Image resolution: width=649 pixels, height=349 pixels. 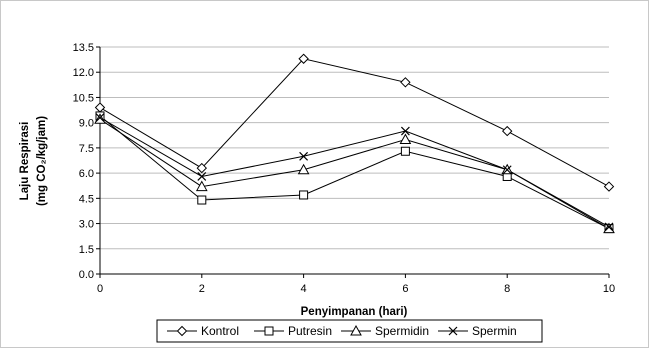 What do you see at coordinates (356, 289) in the screenshot?
I see `x-tick-labels: 0 2 4 6 8 10` at bounding box center [356, 289].